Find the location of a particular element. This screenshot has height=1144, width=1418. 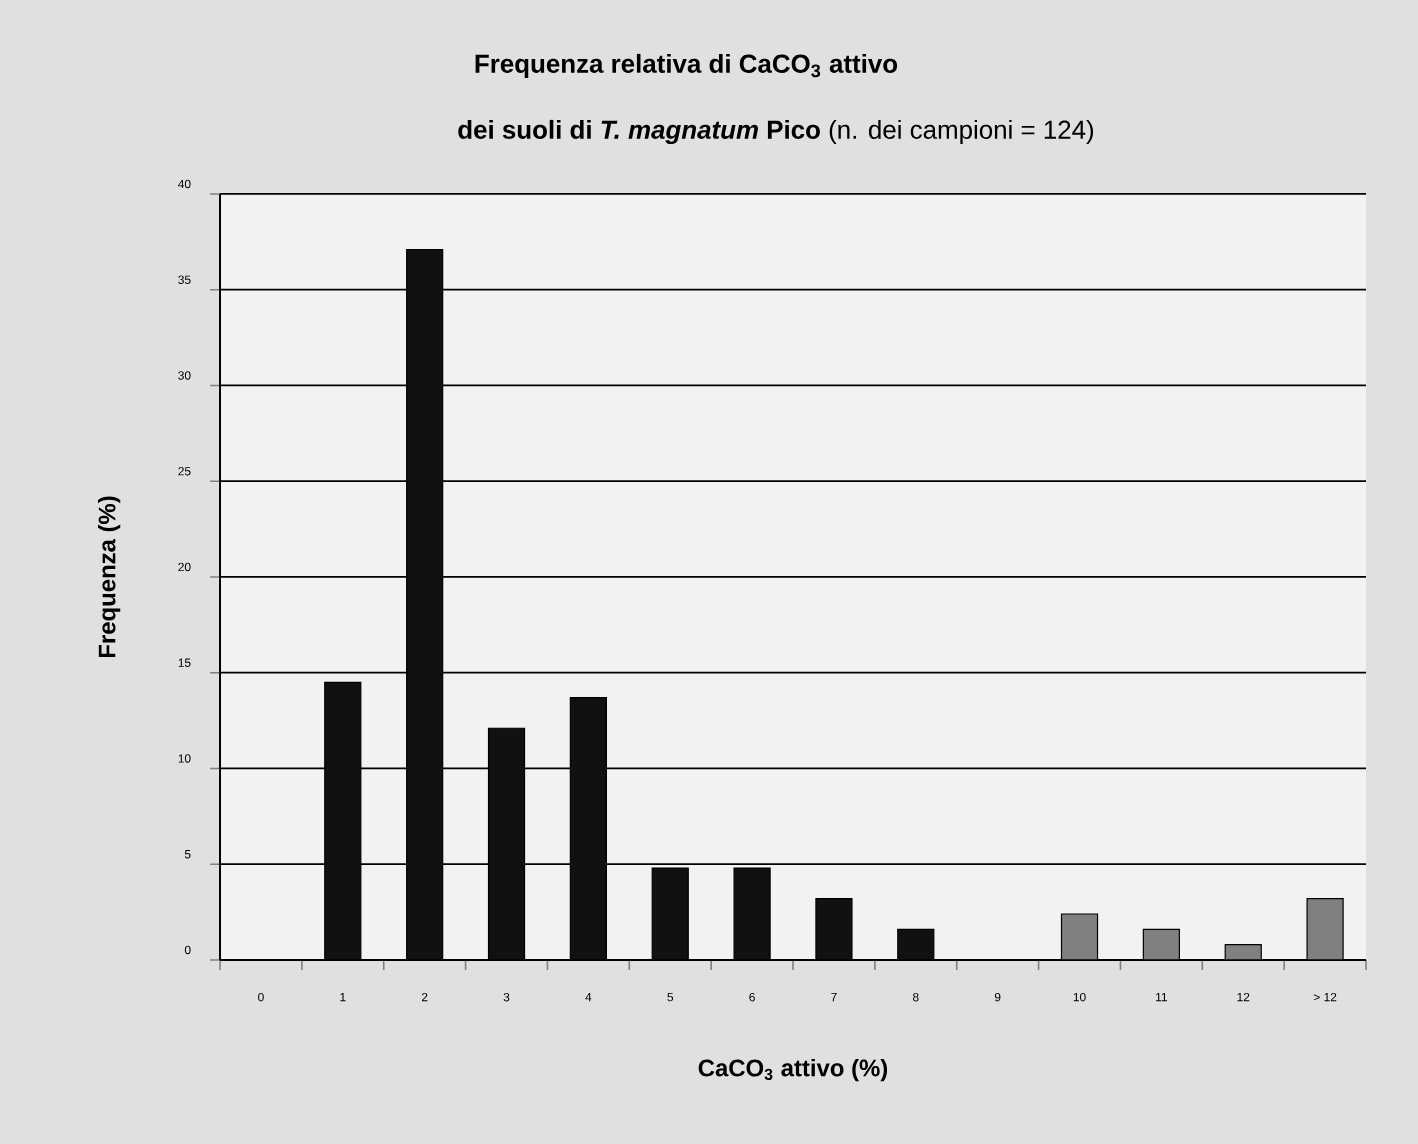

y-axis-title: Frequenza (%) is located at coordinates (109, 577).